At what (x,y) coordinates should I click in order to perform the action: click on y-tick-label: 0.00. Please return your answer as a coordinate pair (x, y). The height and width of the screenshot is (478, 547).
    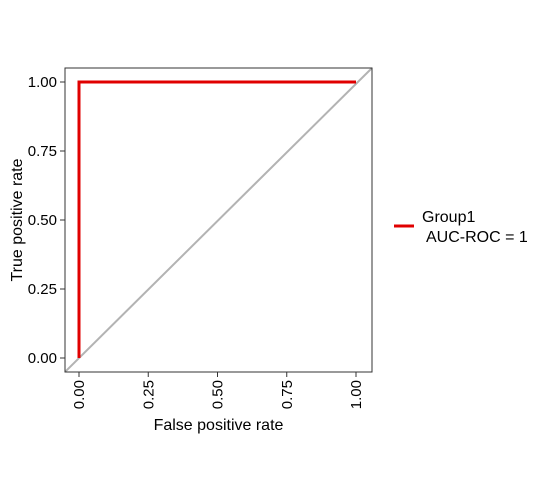
    Looking at the image, I should click on (42, 358).